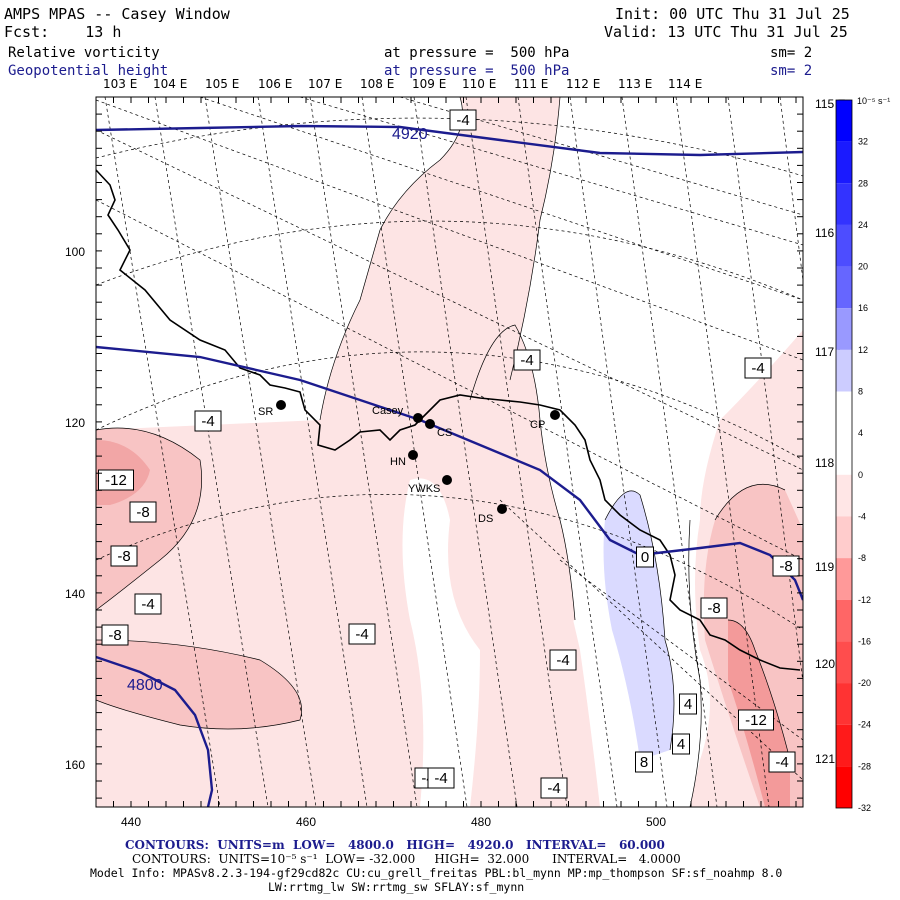  What do you see at coordinates (860, 433) in the screenshot?
I see `colorbar-label: 4` at bounding box center [860, 433].